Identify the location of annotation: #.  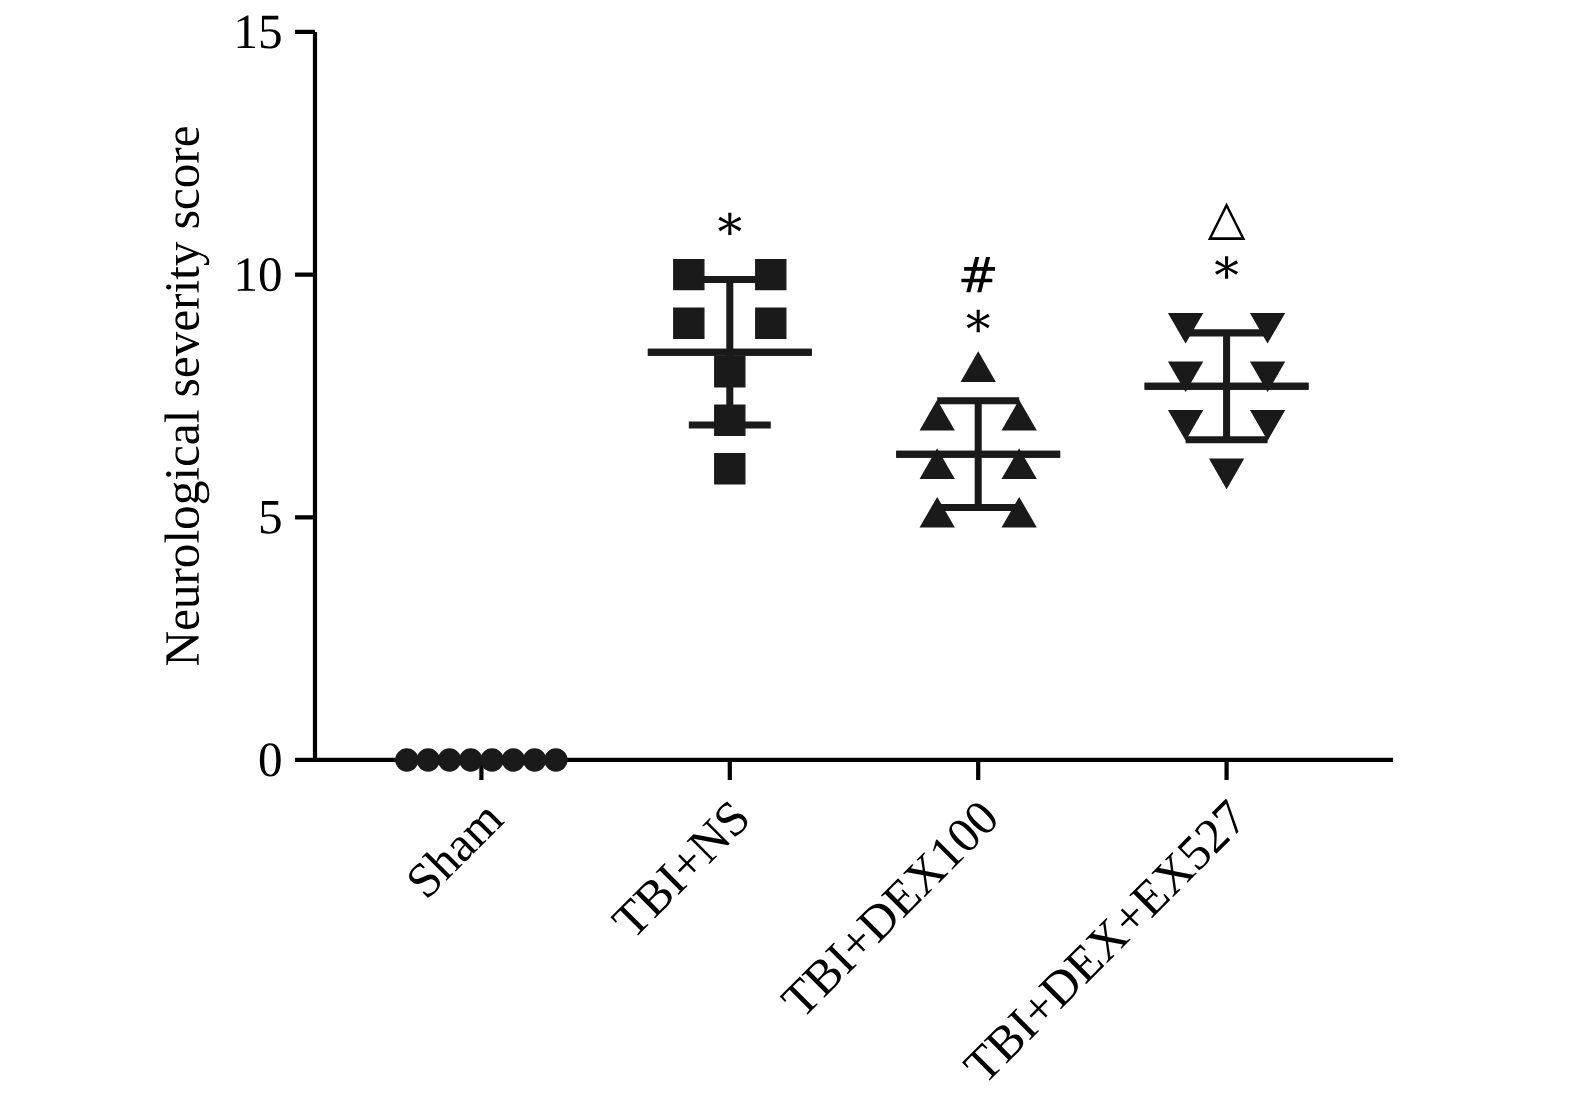
(978, 275).